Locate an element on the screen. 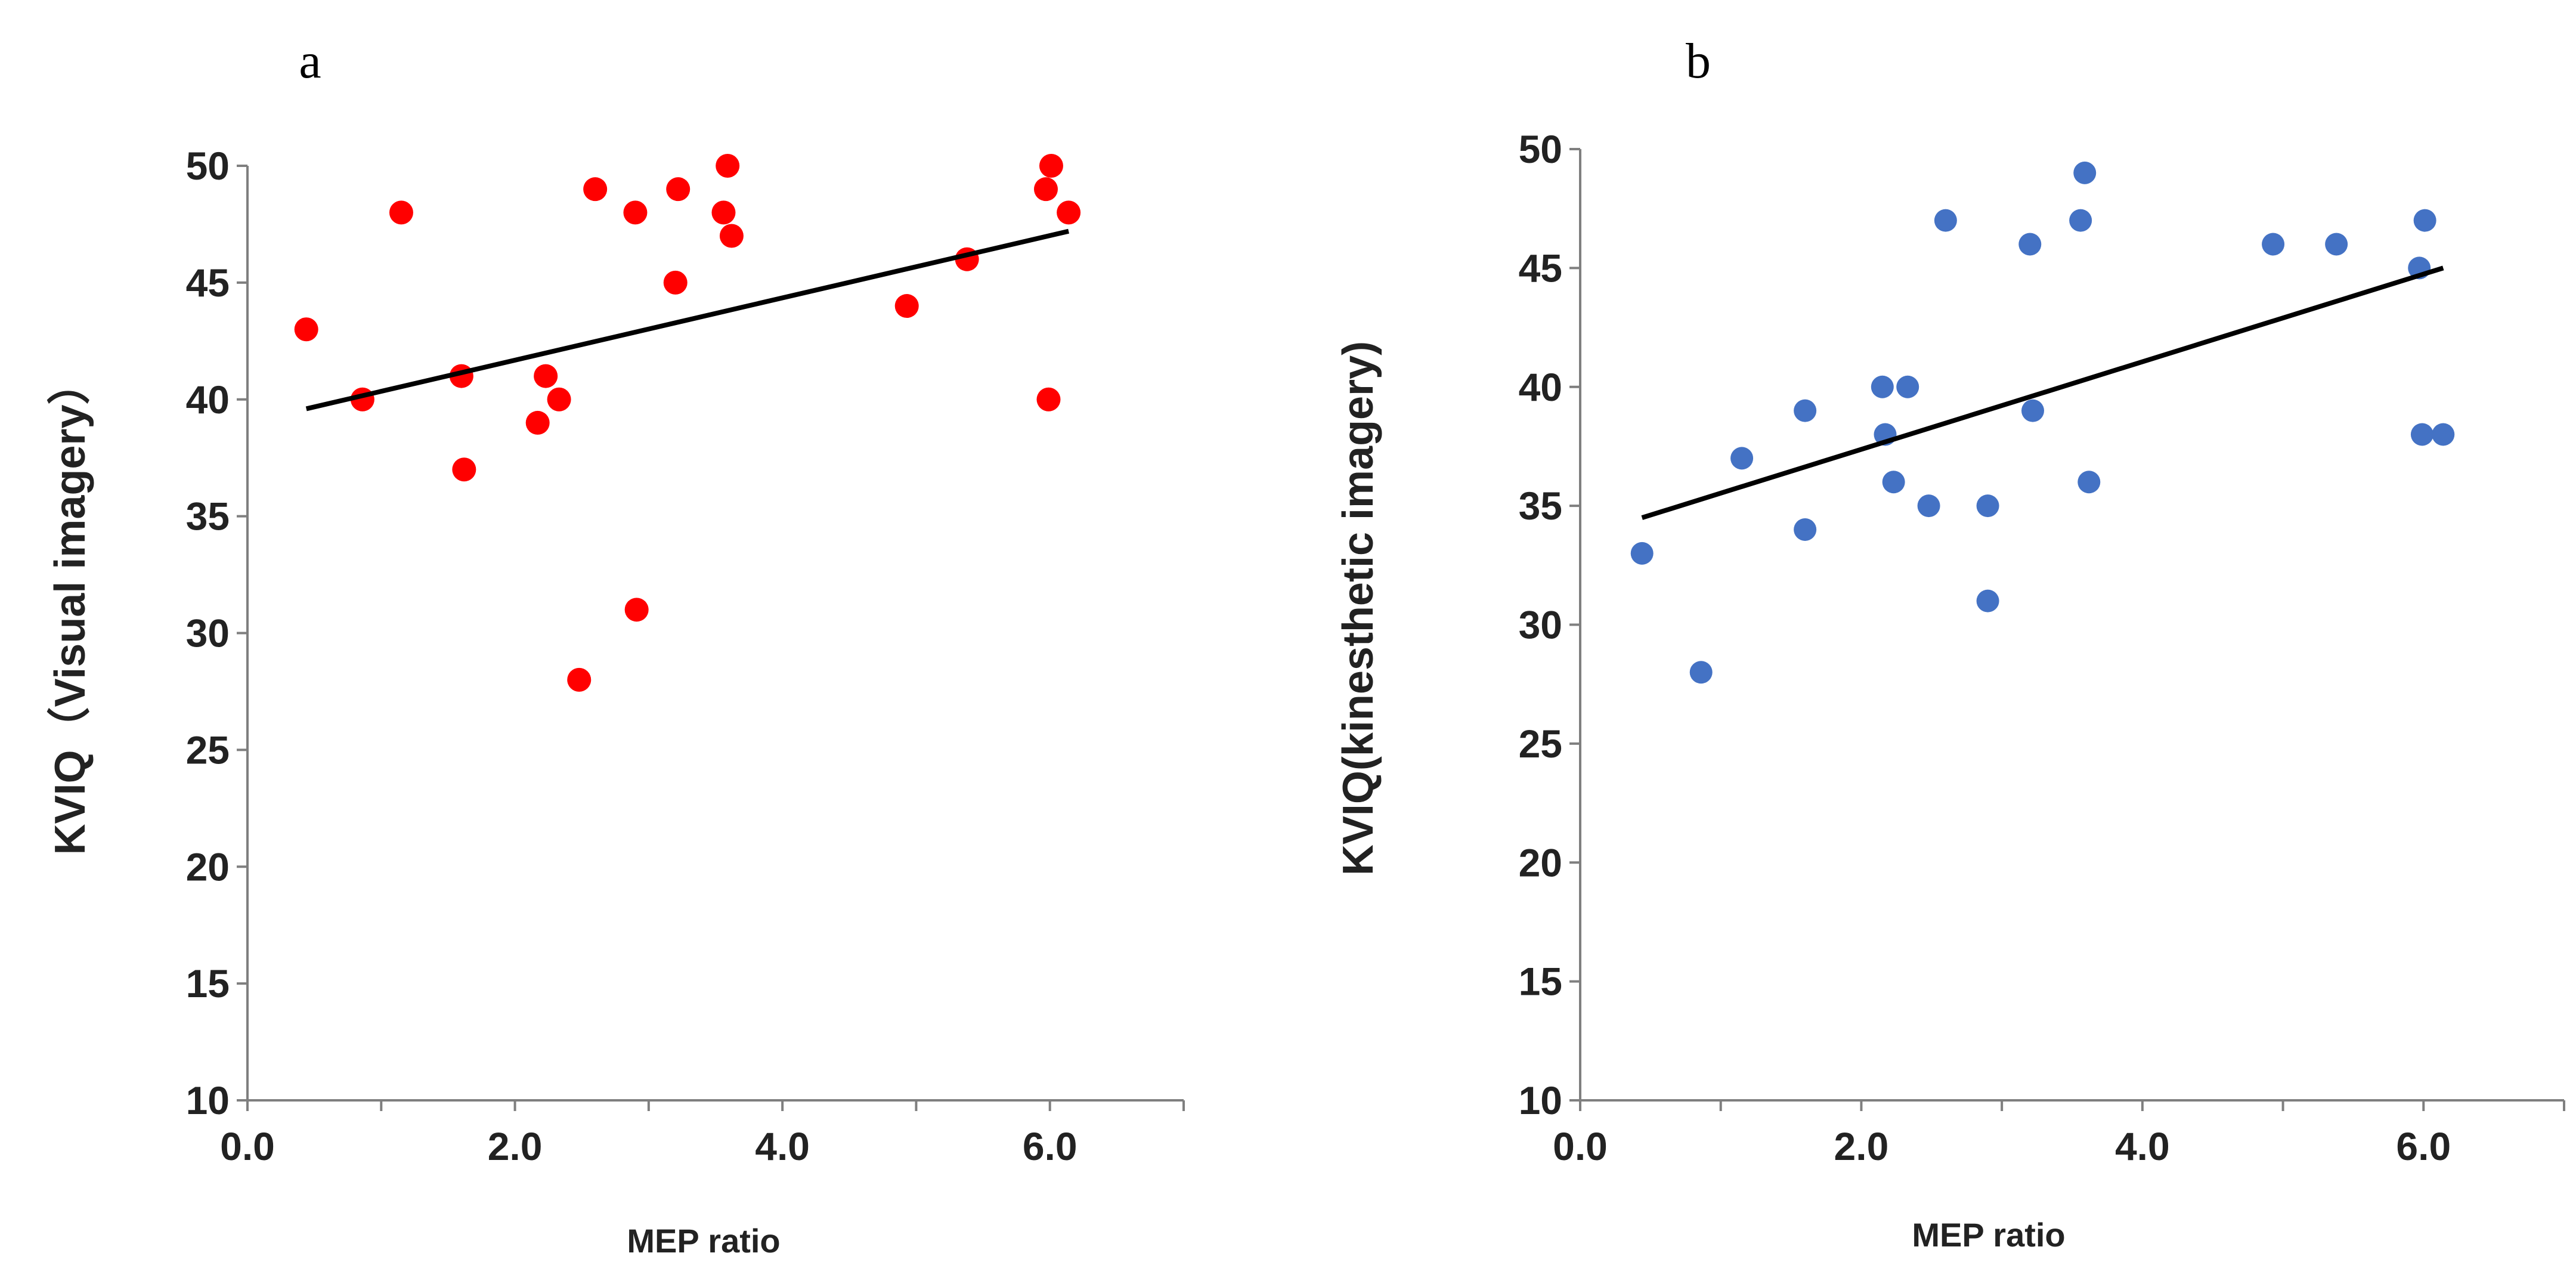 The width and height of the screenshot is (2576, 1287). panel-b-x-tick-label: 6.0 is located at coordinates (2423, 1146).